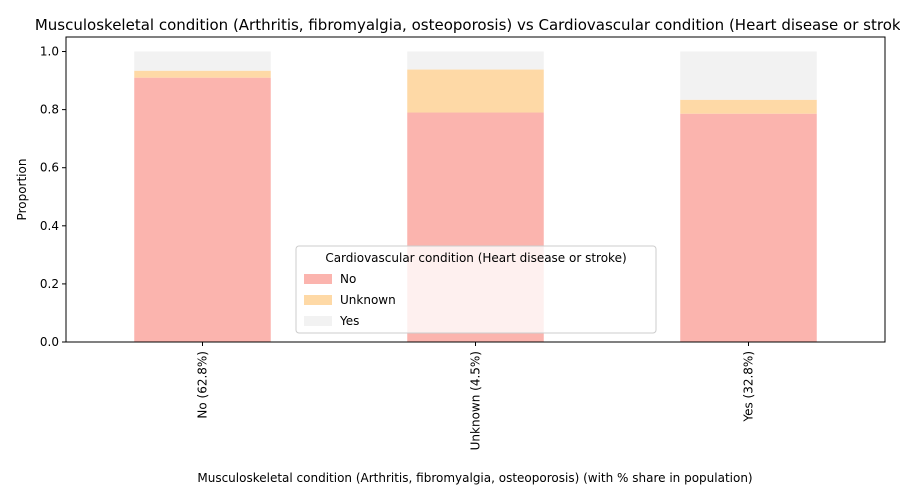  What do you see at coordinates (49, 284) in the screenshot?
I see `y-tick-label: 0.2` at bounding box center [49, 284].